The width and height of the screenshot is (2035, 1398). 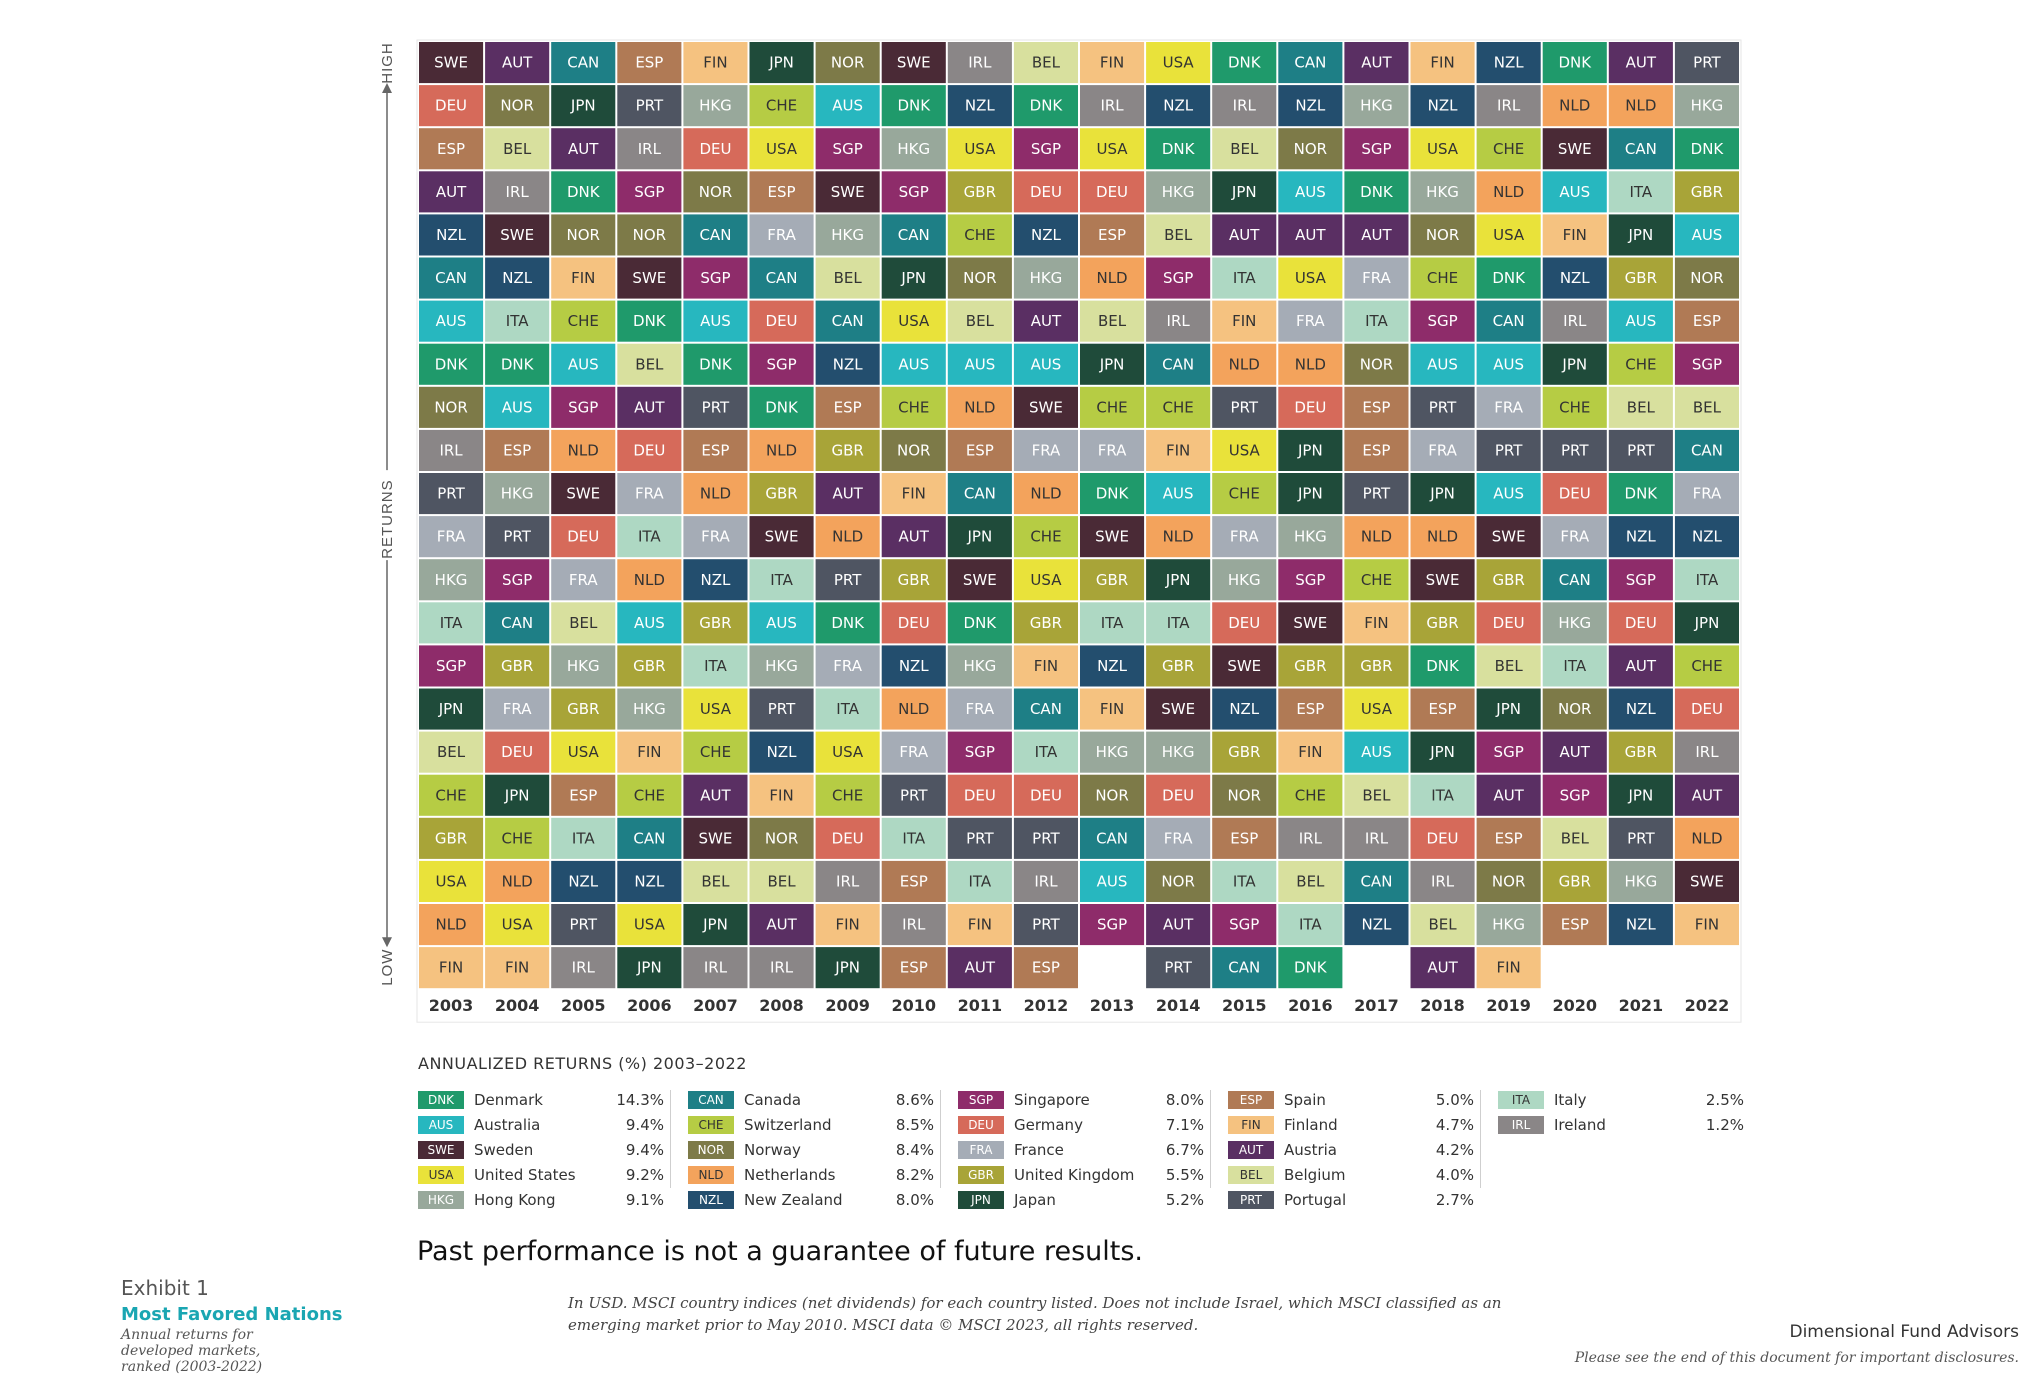 I want to click on legend-item: NZL New Zealand 8.0%, so click(x=811, y=1199).